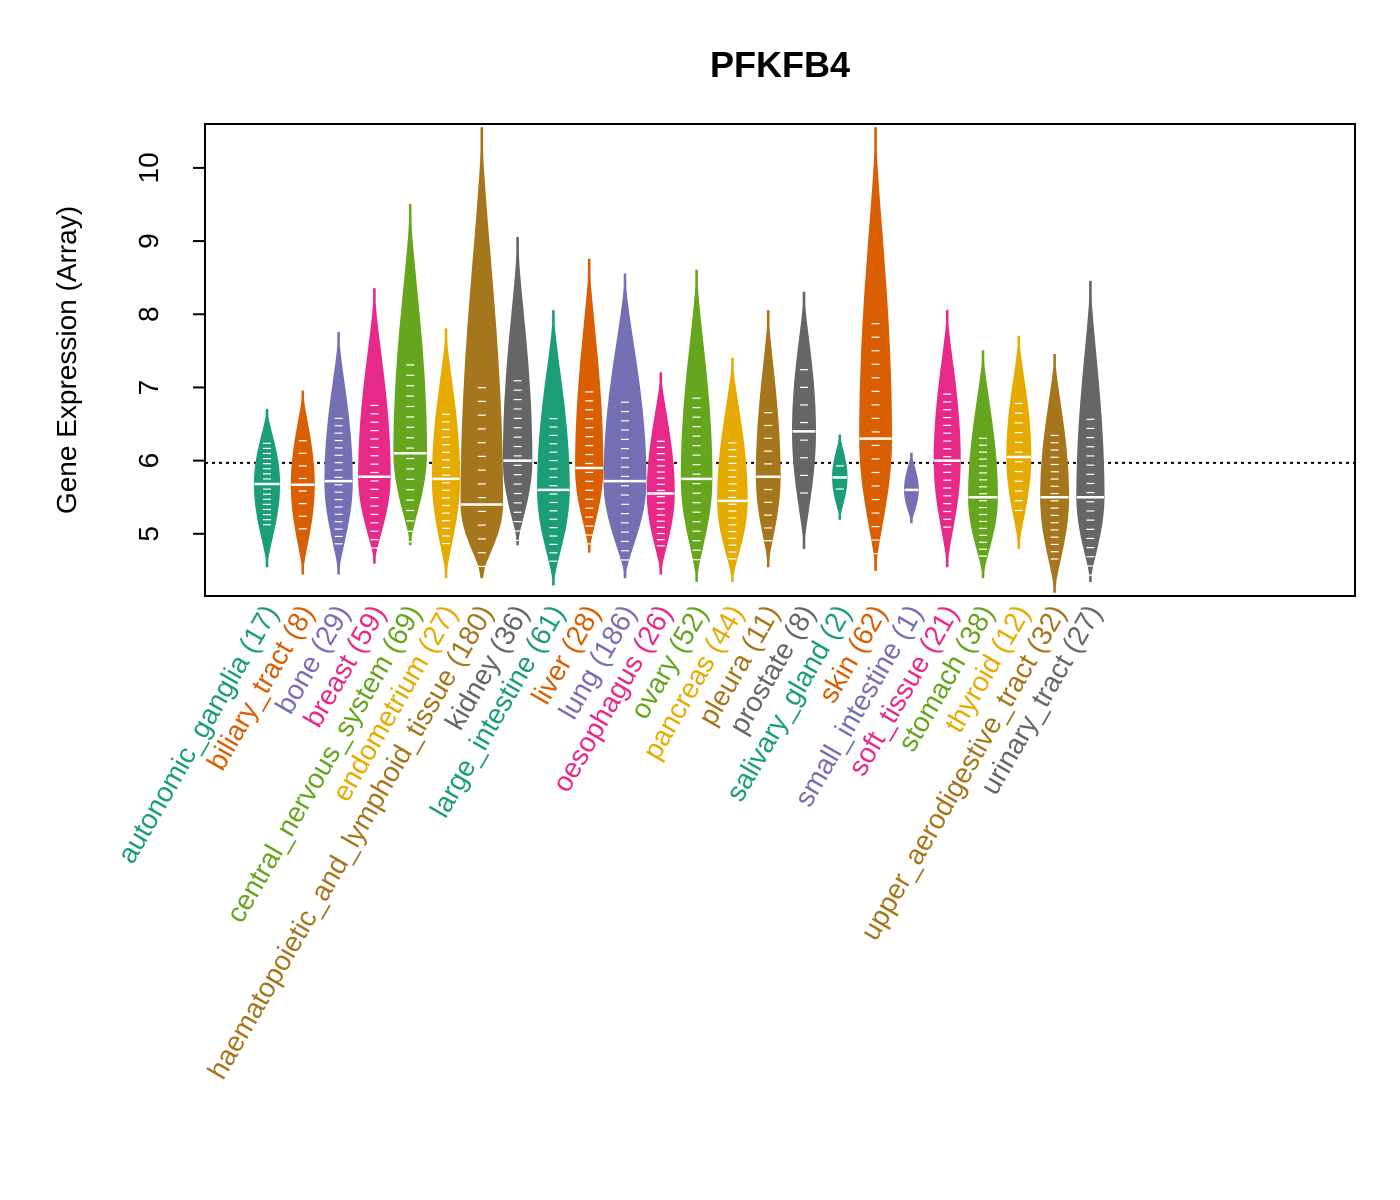 The width and height of the screenshot is (1400, 1200). Describe the element at coordinates (768, 439) in the screenshot. I see `violin-pleura` at that location.